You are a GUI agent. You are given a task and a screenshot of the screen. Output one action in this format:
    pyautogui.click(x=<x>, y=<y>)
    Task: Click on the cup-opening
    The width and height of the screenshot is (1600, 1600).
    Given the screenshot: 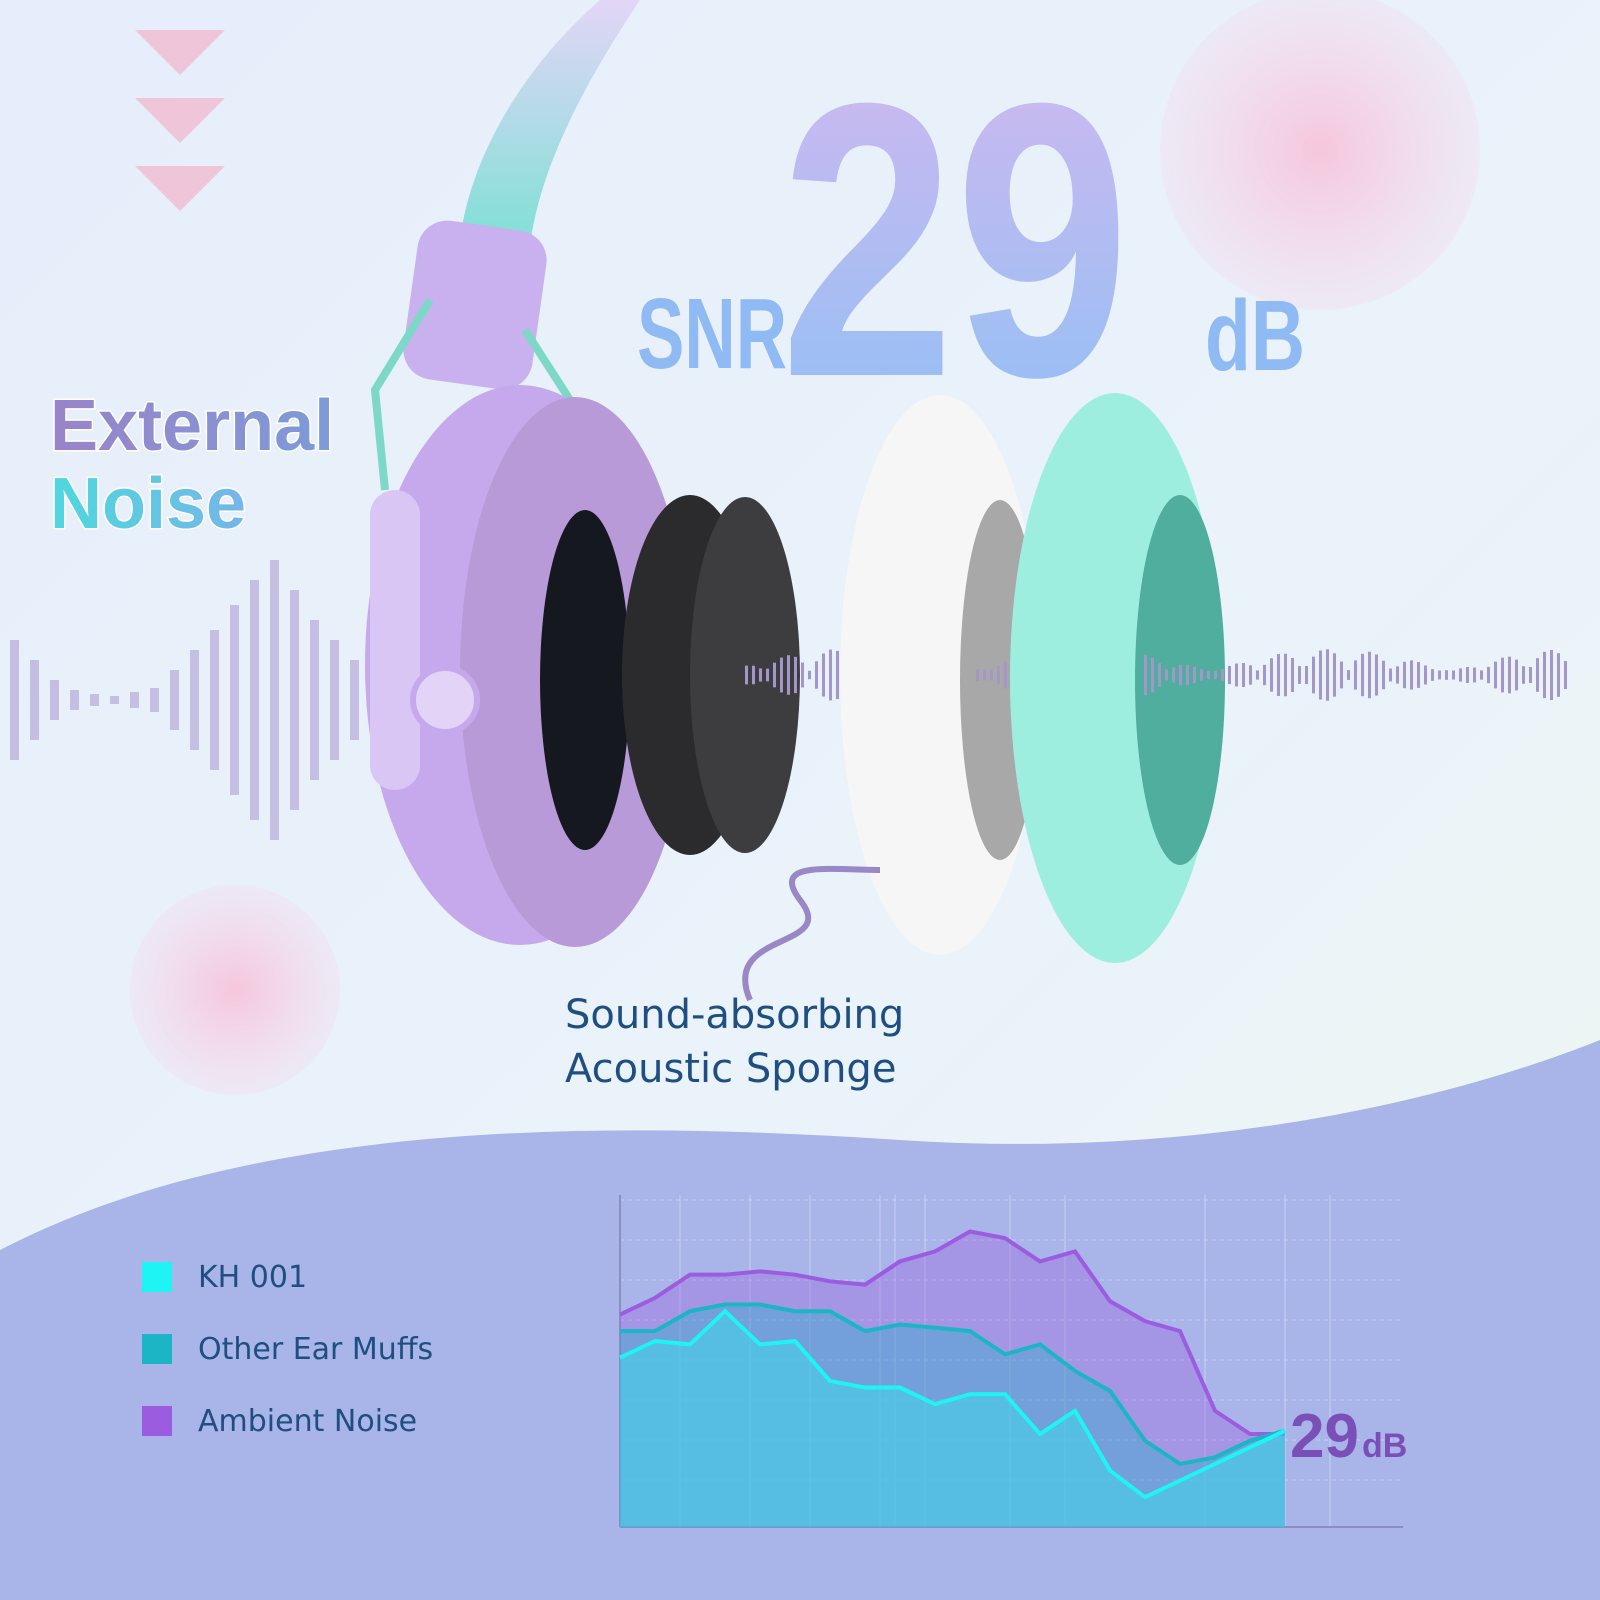 What is the action you would take?
    pyautogui.click(x=585, y=680)
    